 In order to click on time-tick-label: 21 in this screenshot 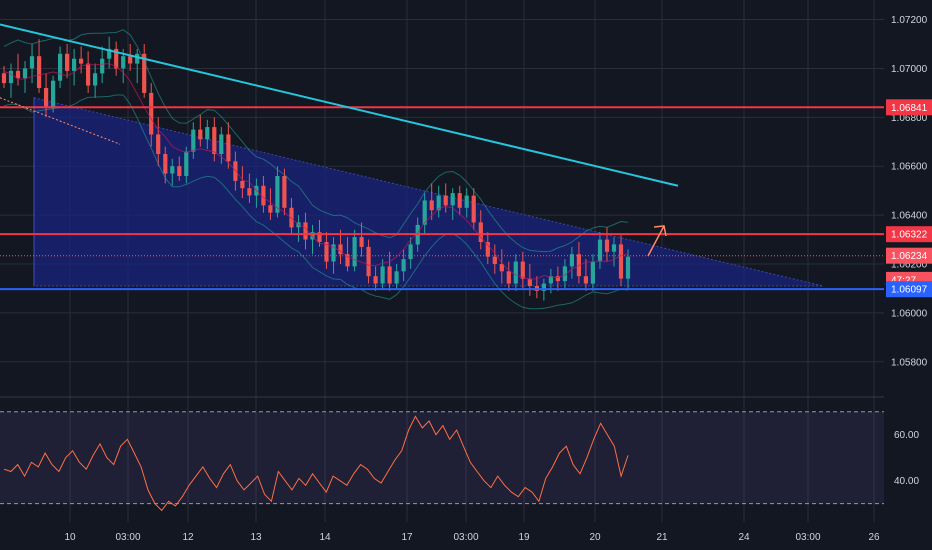, I will do `click(662, 537)`.